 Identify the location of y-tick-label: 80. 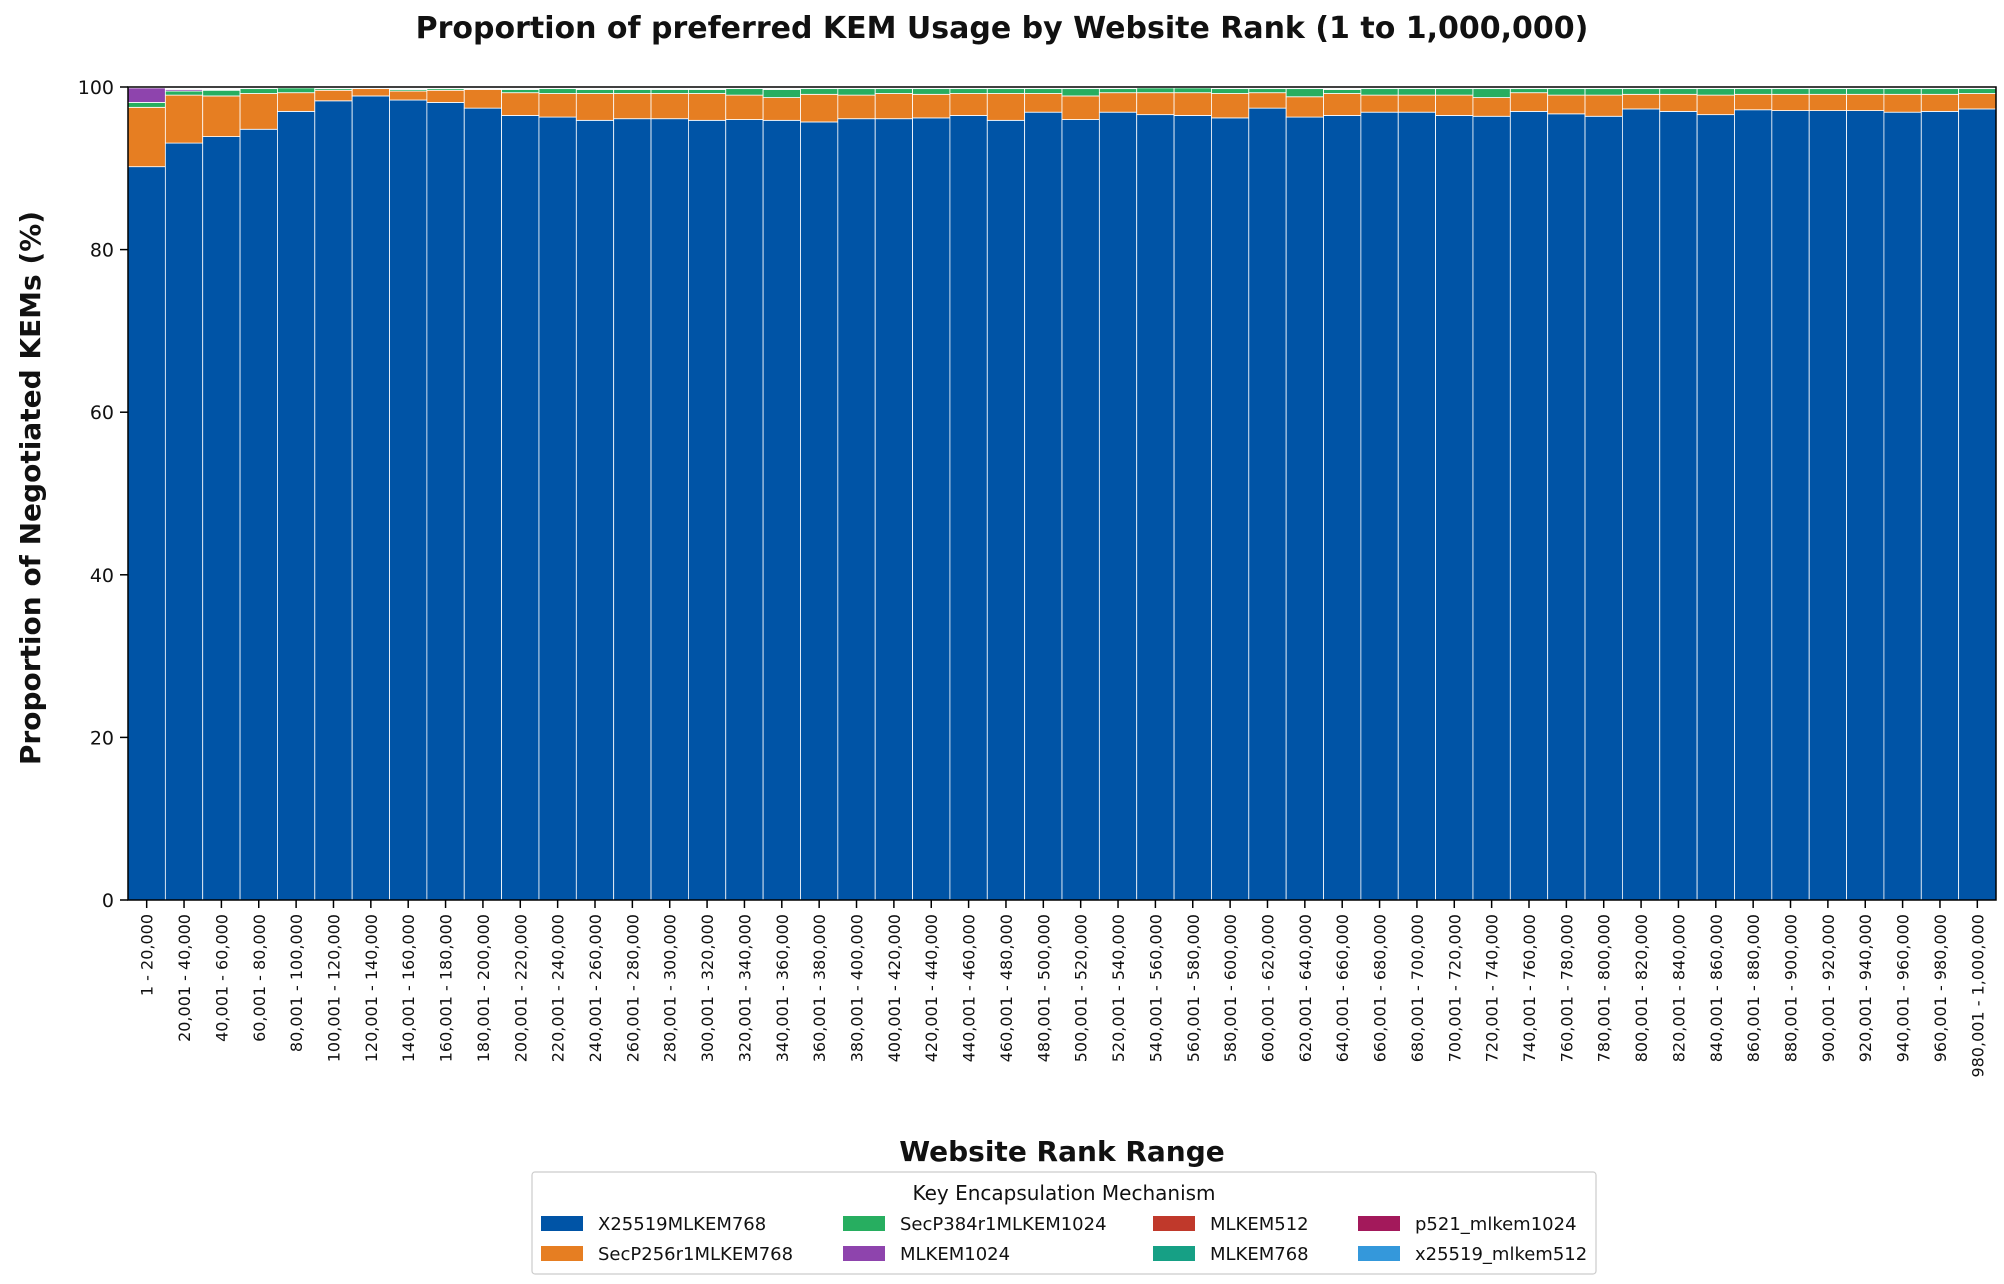
(102, 251).